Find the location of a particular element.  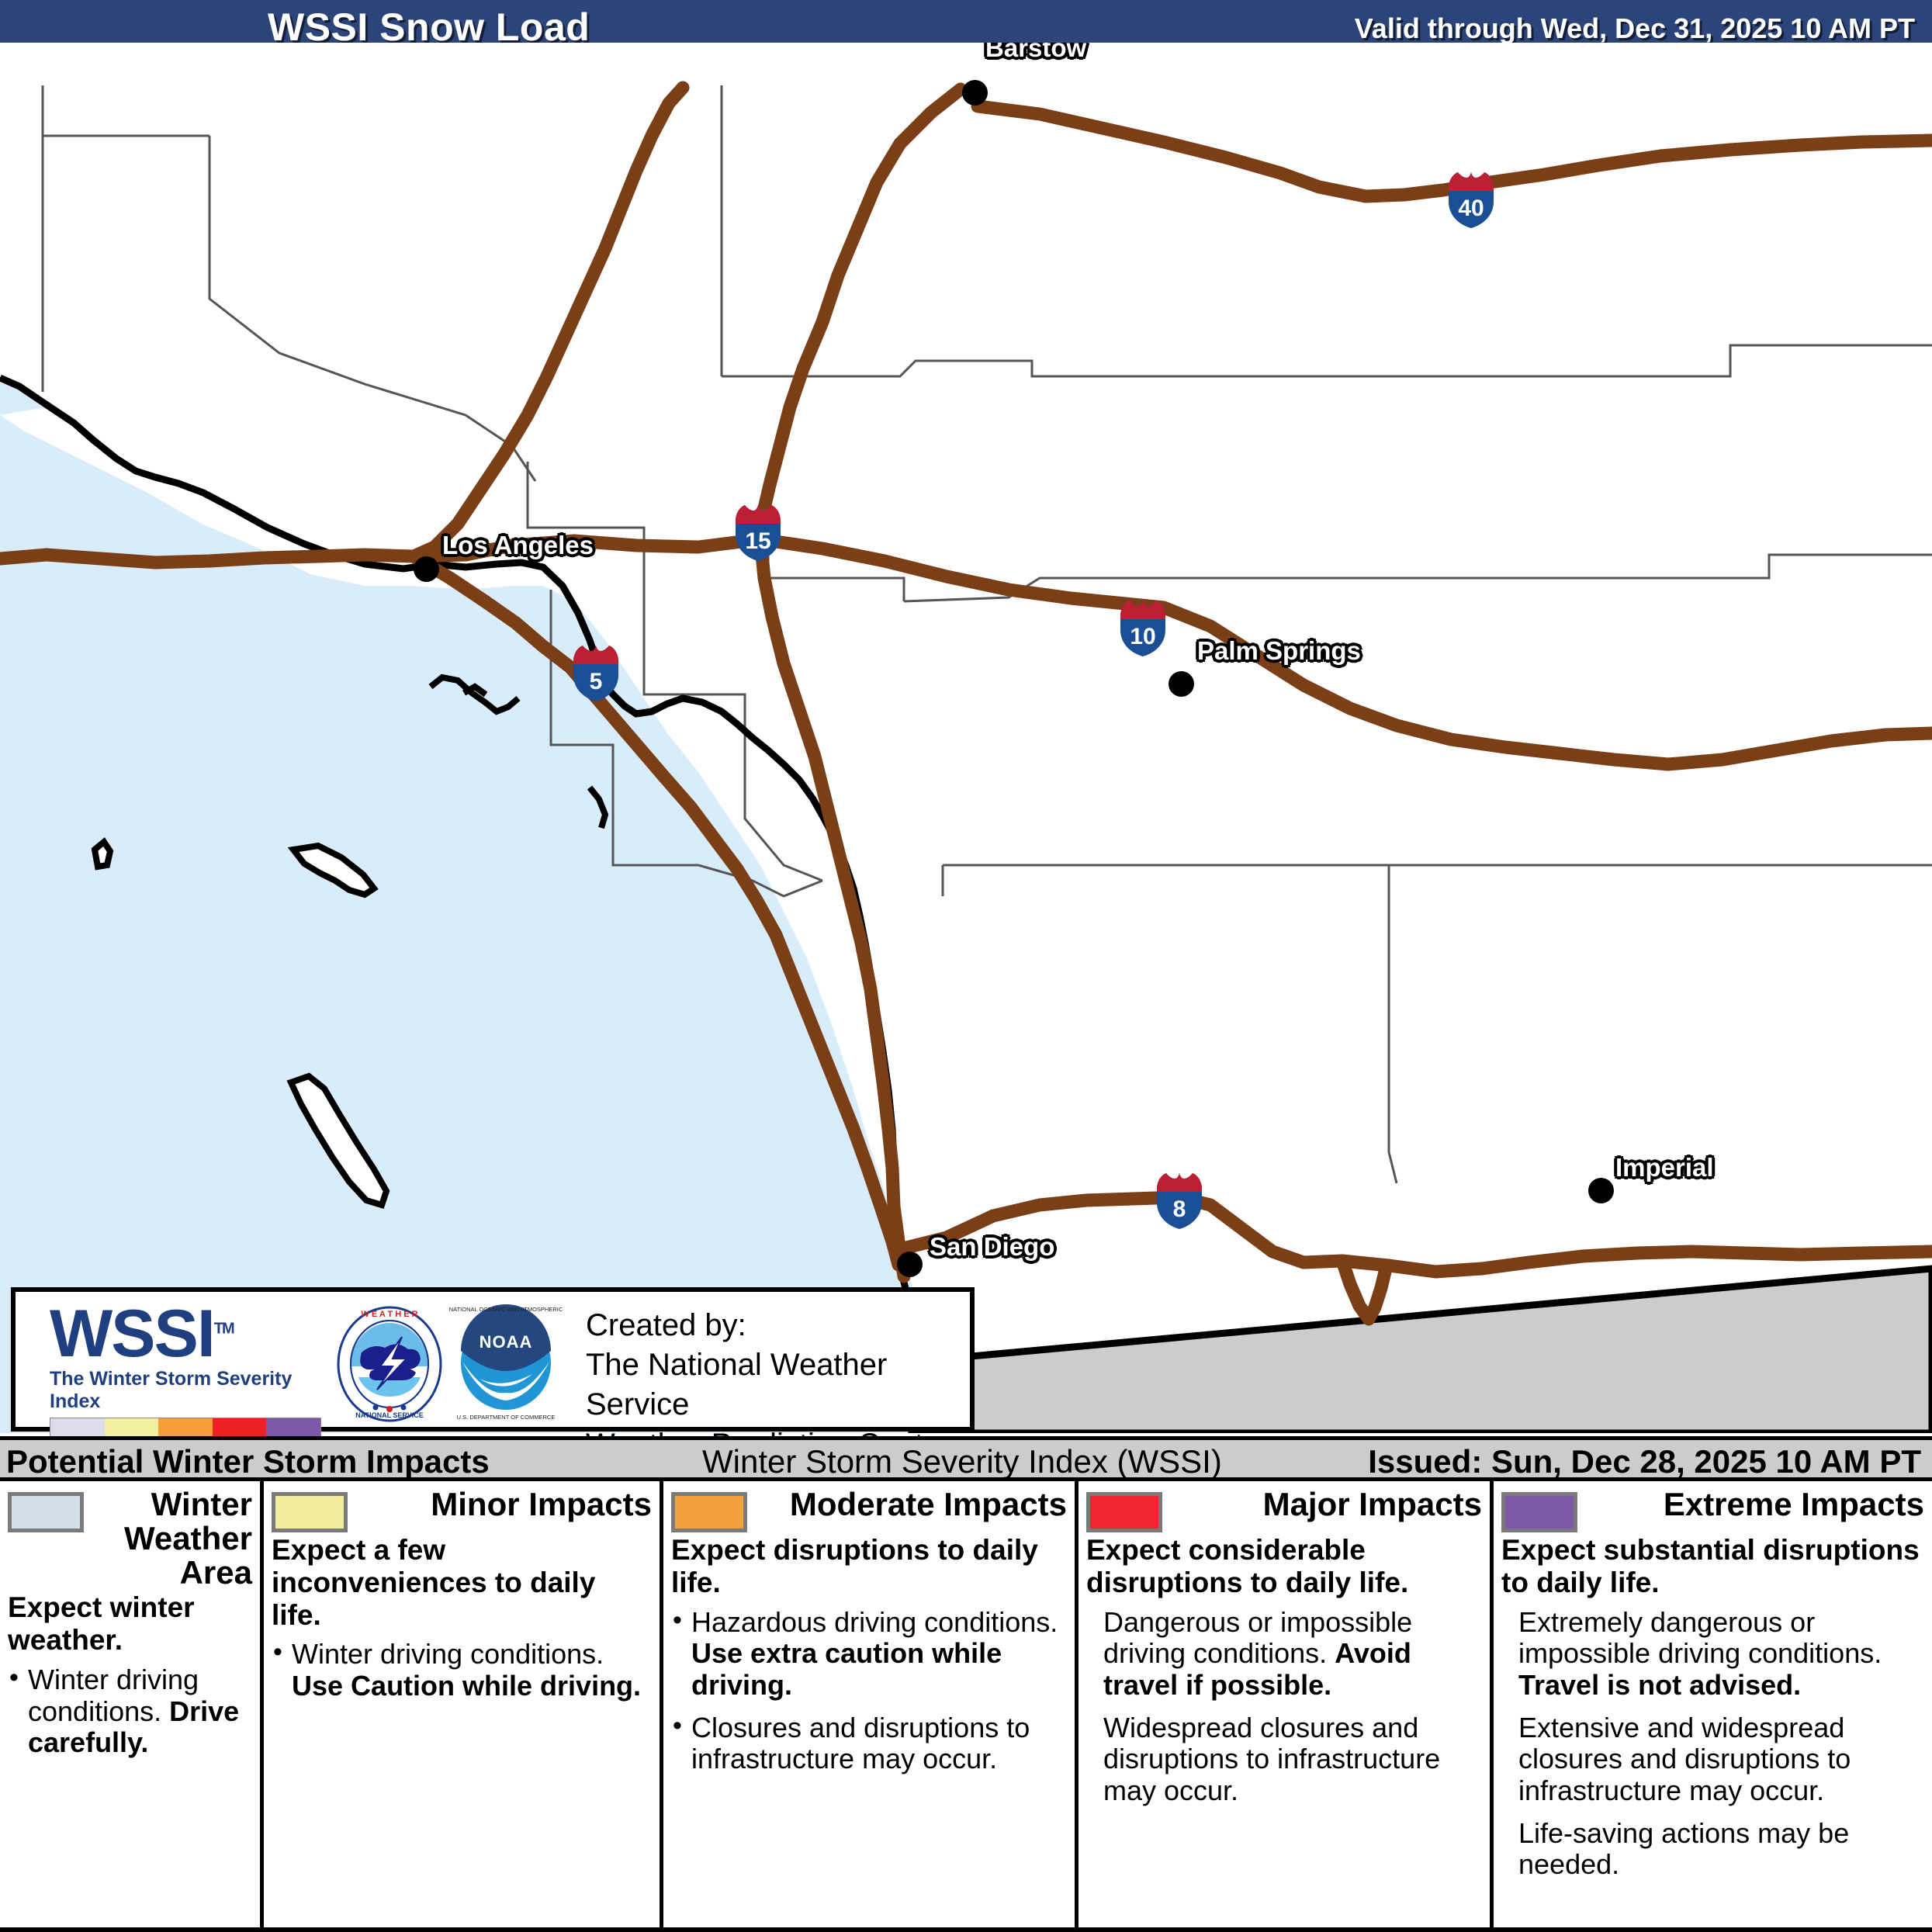

page-title: WSSI Snow Load is located at coordinates (429, 27).